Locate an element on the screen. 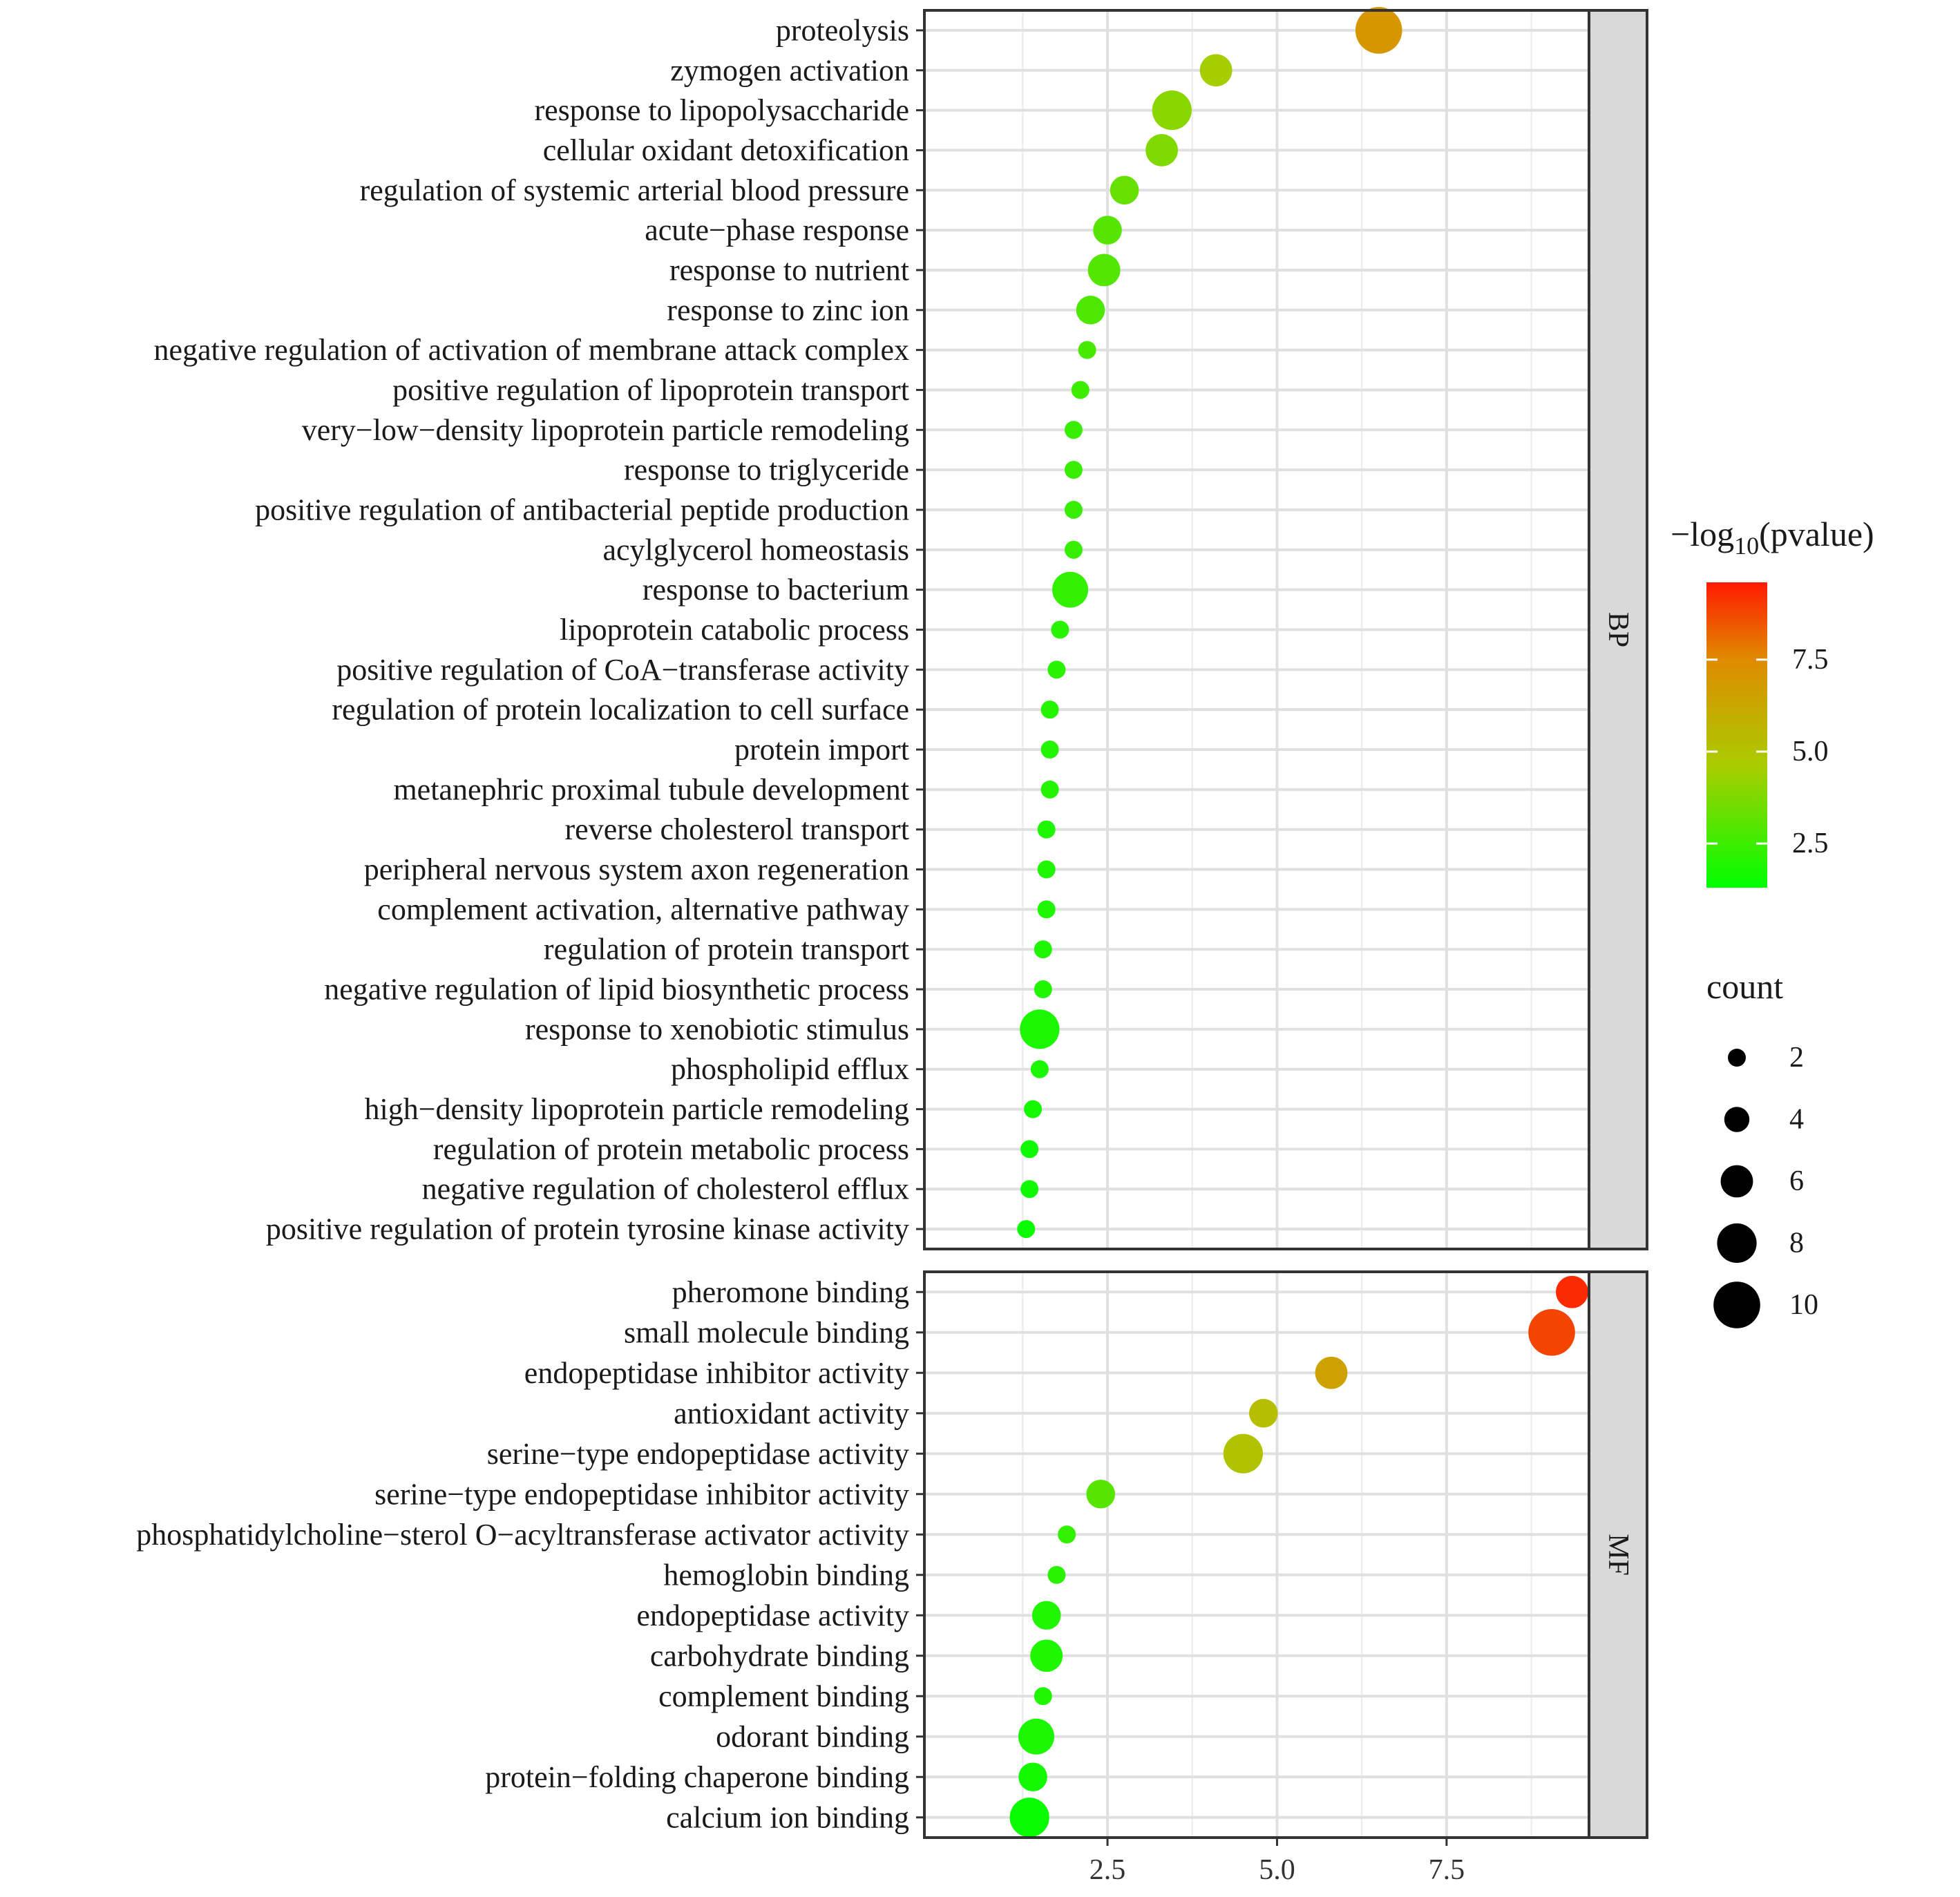 The image size is (1960, 1897). y-label-calcium-ion-binding: calcium ion binding is located at coordinates (788, 1817).